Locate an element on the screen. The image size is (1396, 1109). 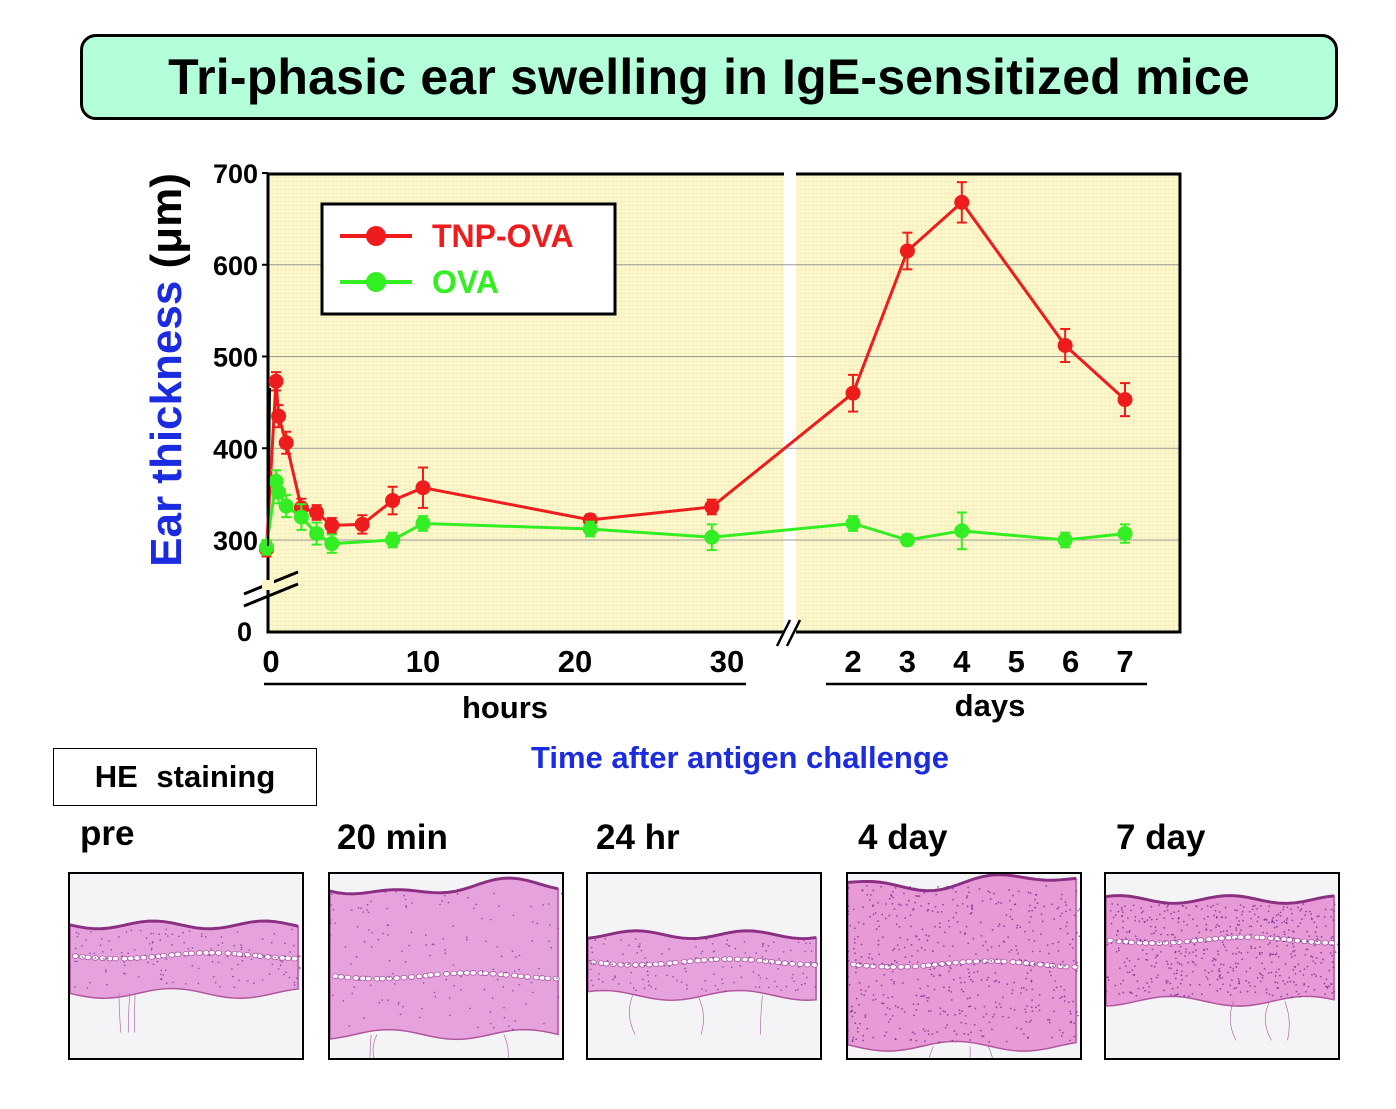
y-tick-label: 0 is located at coordinates (244, 632).